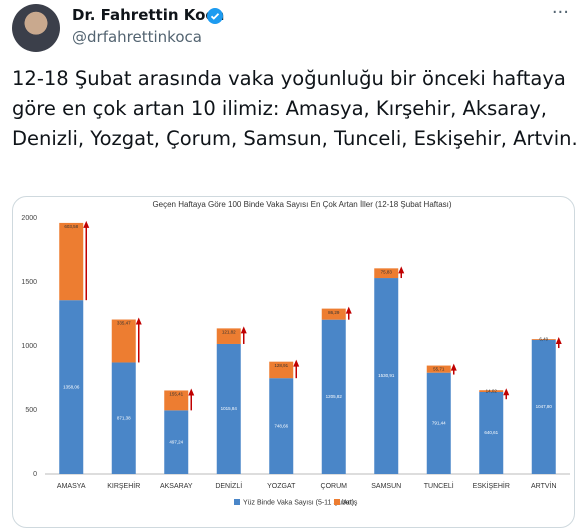  Describe the element at coordinates (137, 37) in the screenshot. I see `author-handle: @drfahrettinkoca` at that location.